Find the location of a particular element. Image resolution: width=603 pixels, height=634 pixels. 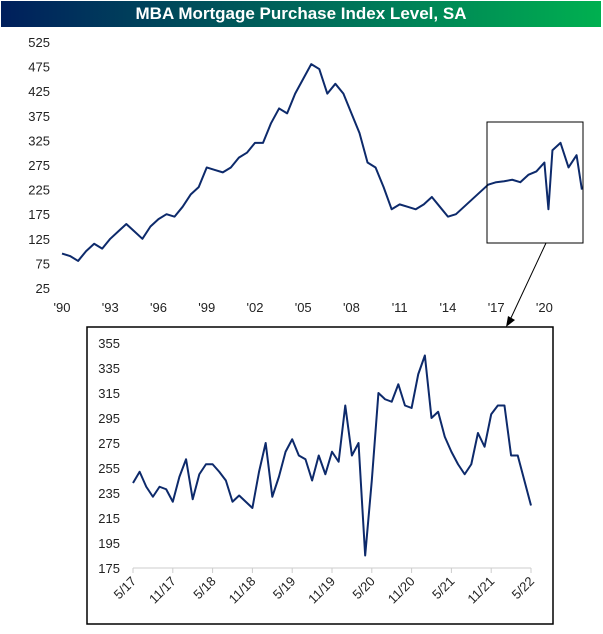

inset-x-tick-label: 11/21 is located at coordinates (480, 590).